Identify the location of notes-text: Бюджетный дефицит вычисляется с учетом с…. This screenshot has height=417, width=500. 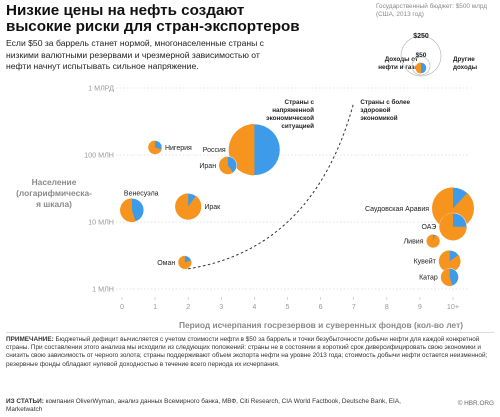
(247, 352).